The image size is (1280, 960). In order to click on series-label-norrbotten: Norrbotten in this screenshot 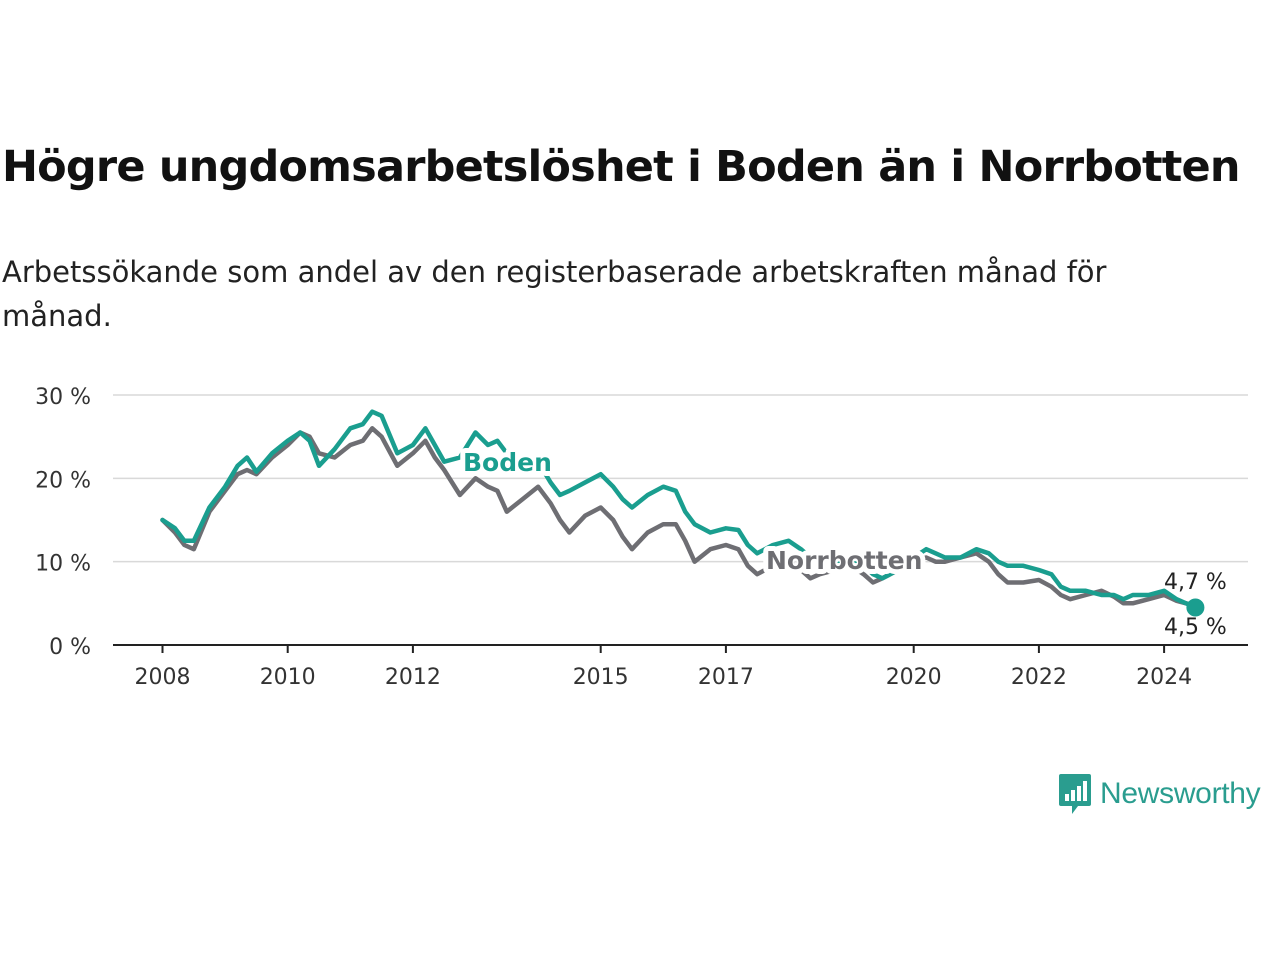, I will do `click(844, 560)`.